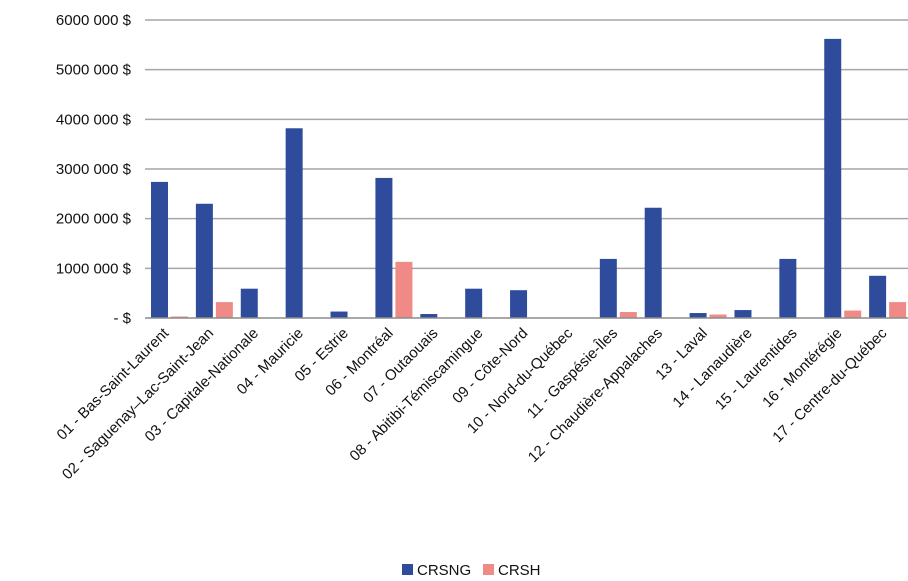  What do you see at coordinates (94, 268) in the screenshot?
I see `y-tick-label: 1000 000 $` at bounding box center [94, 268].